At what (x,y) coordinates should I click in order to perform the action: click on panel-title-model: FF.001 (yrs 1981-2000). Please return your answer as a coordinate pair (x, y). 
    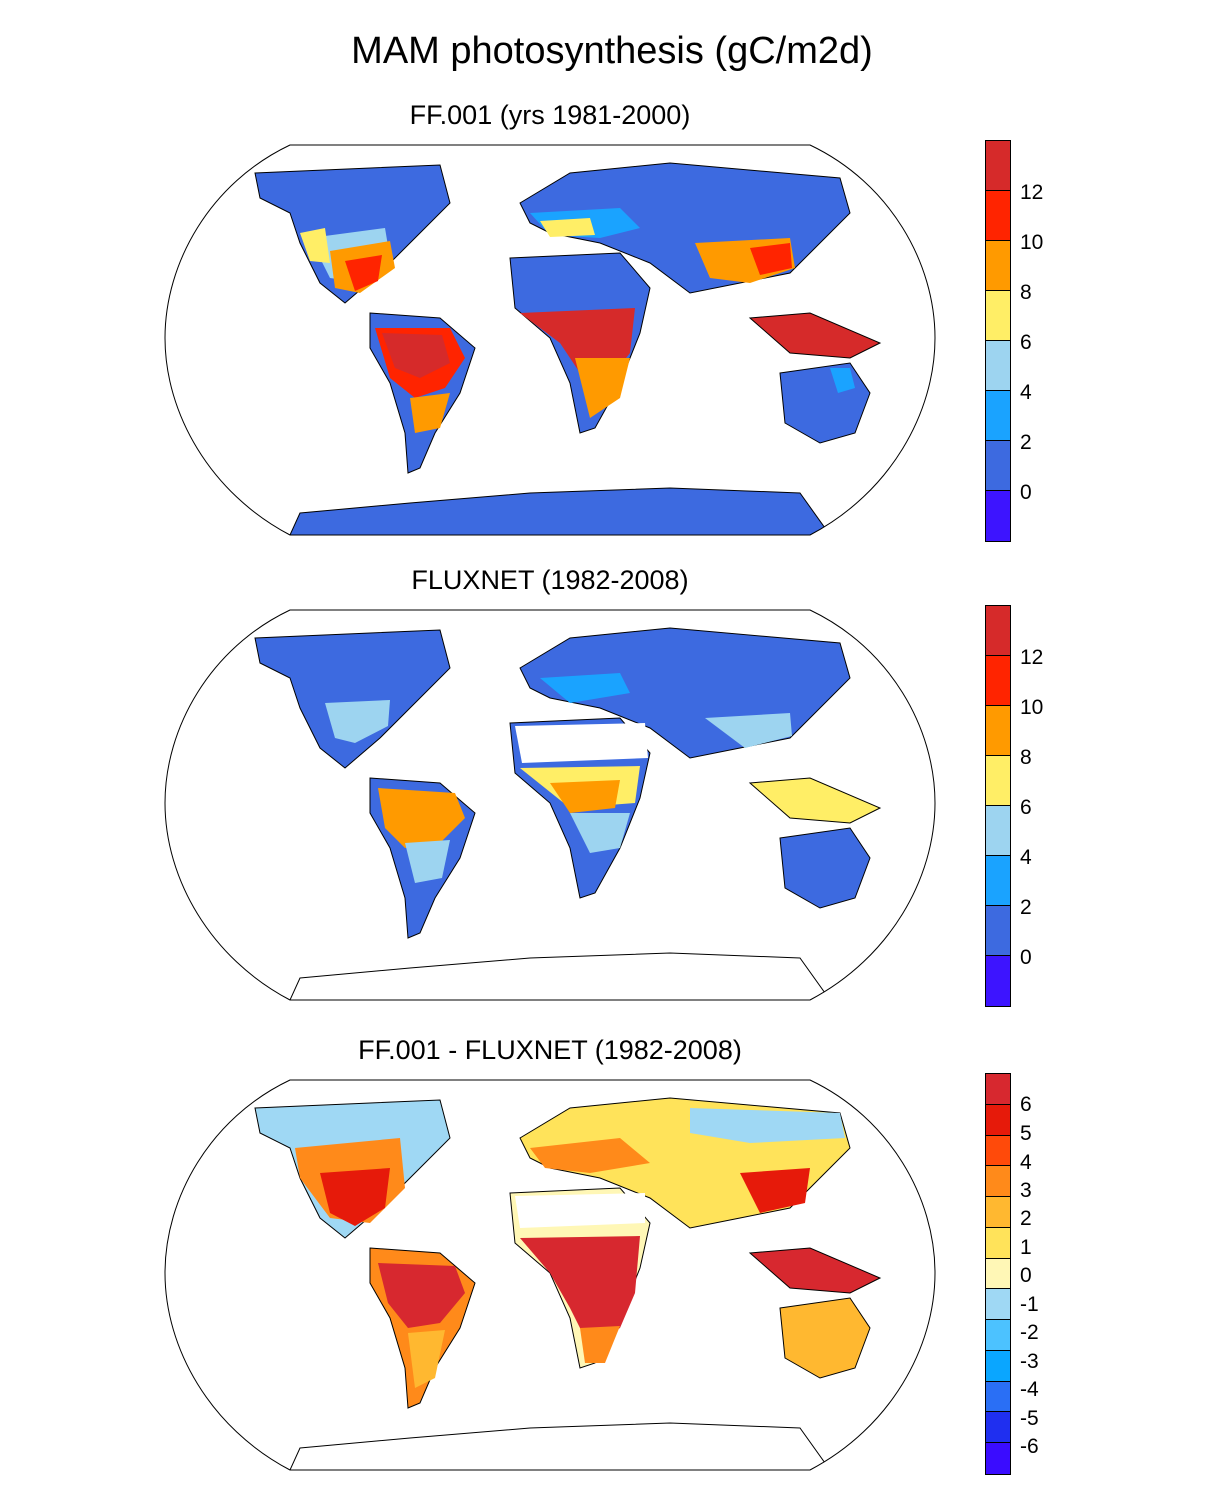
    Looking at the image, I should click on (550, 115).